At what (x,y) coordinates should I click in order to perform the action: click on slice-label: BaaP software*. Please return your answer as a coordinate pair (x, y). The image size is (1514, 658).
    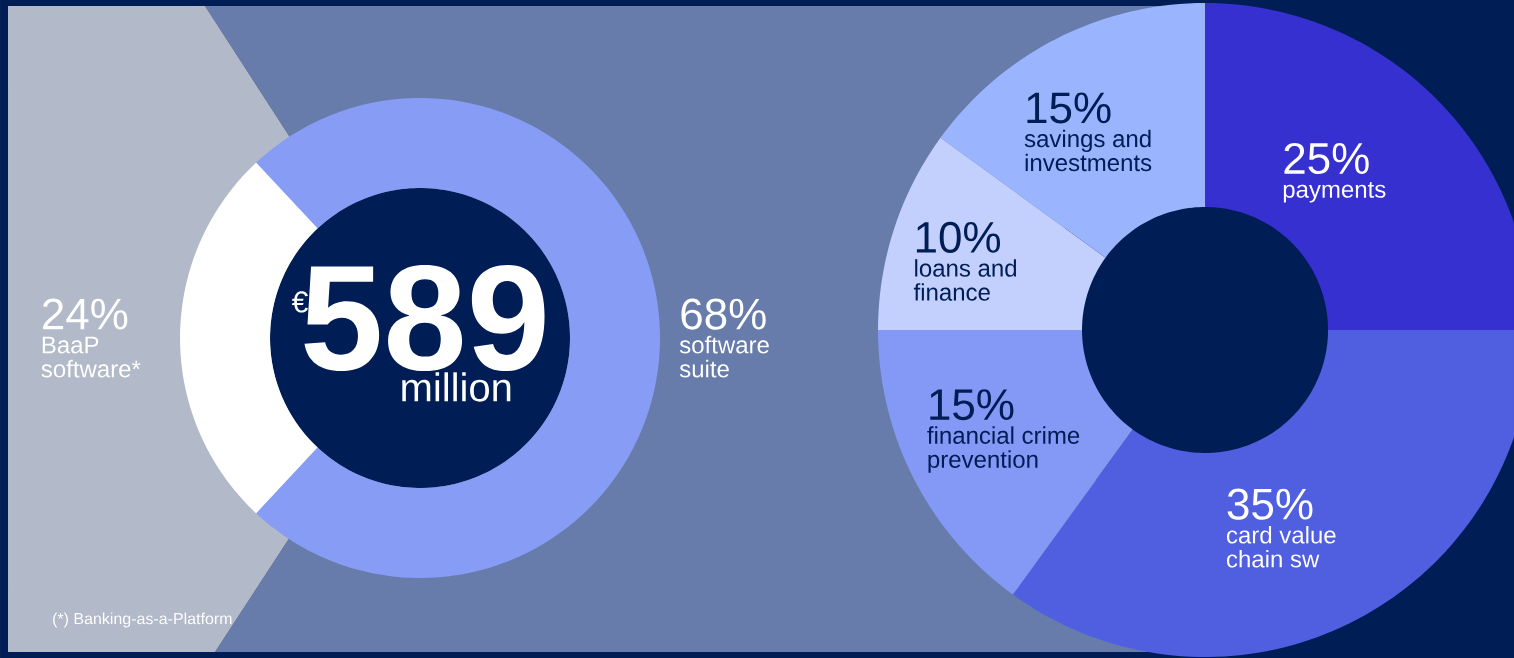
    Looking at the image, I should click on (91, 357).